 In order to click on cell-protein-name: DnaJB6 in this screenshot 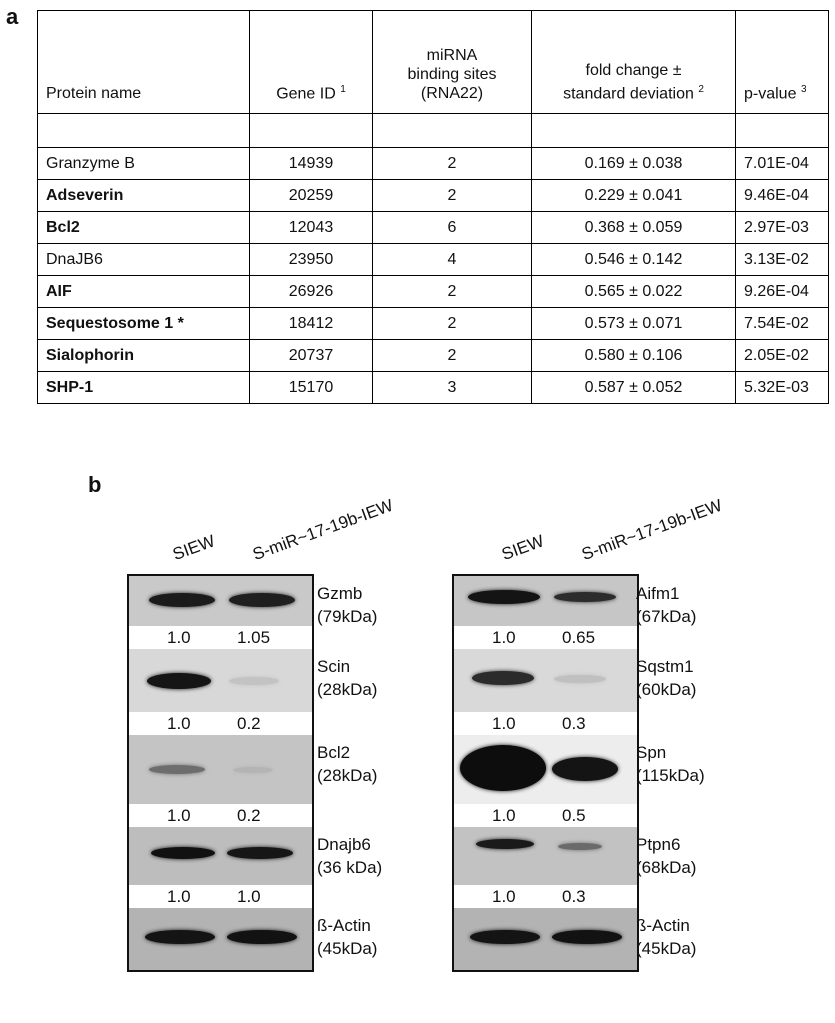, I will do `click(143, 259)`.